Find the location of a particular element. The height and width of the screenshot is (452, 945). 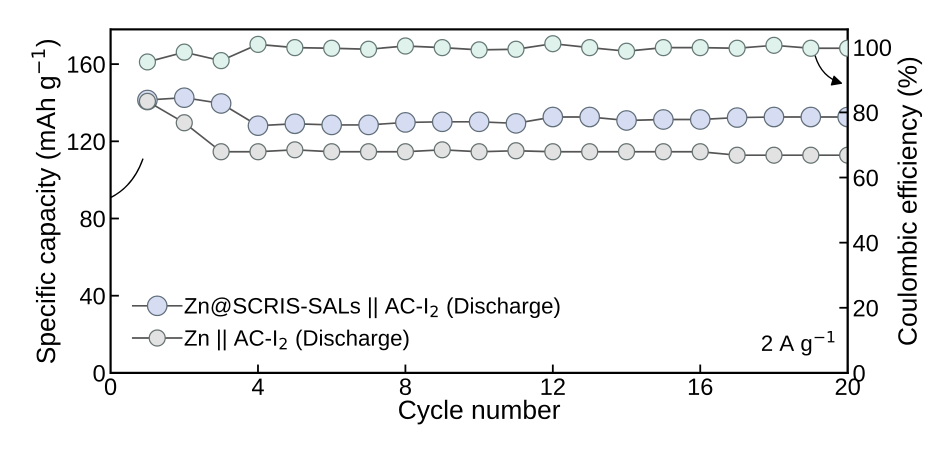

x-tick-label: 0 is located at coordinates (110, 387).